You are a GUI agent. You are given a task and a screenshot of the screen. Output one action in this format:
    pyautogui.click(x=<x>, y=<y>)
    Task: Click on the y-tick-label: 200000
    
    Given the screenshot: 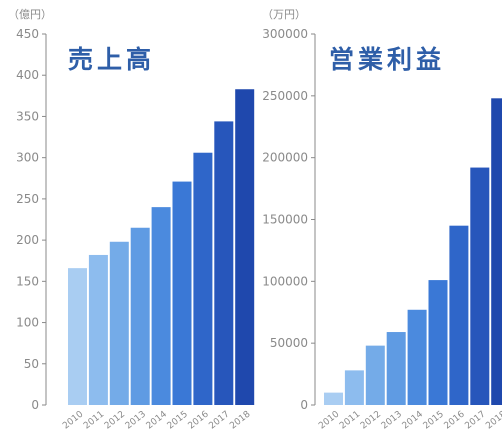 What is the action you would take?
    pyautogui.click(x=285, y=158)
    